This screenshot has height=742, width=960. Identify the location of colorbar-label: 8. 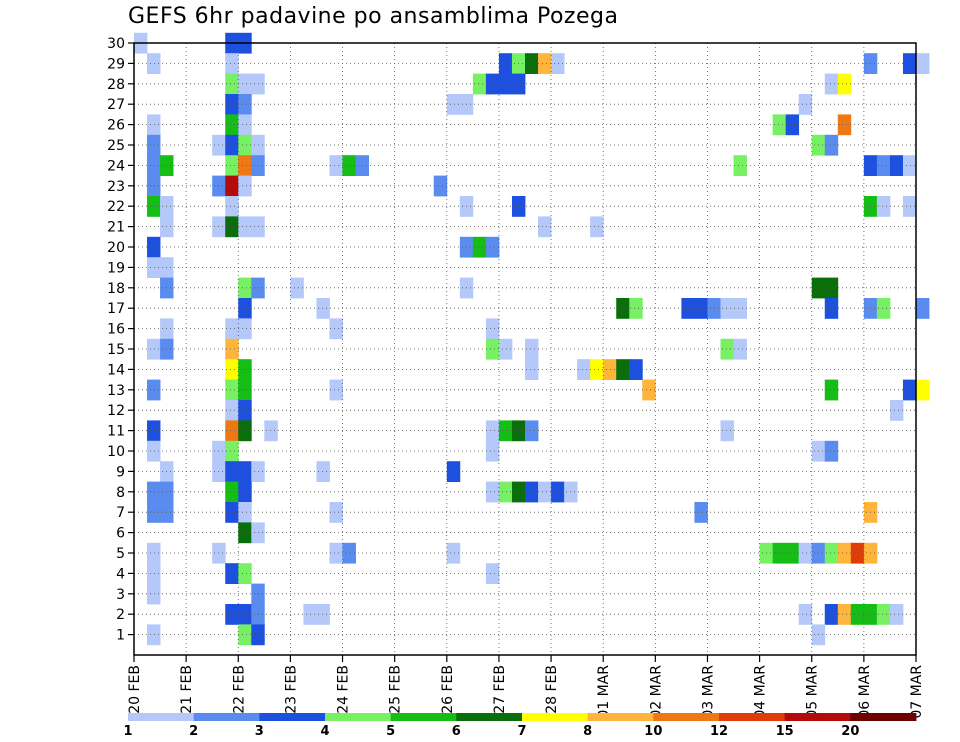
(587, 731).